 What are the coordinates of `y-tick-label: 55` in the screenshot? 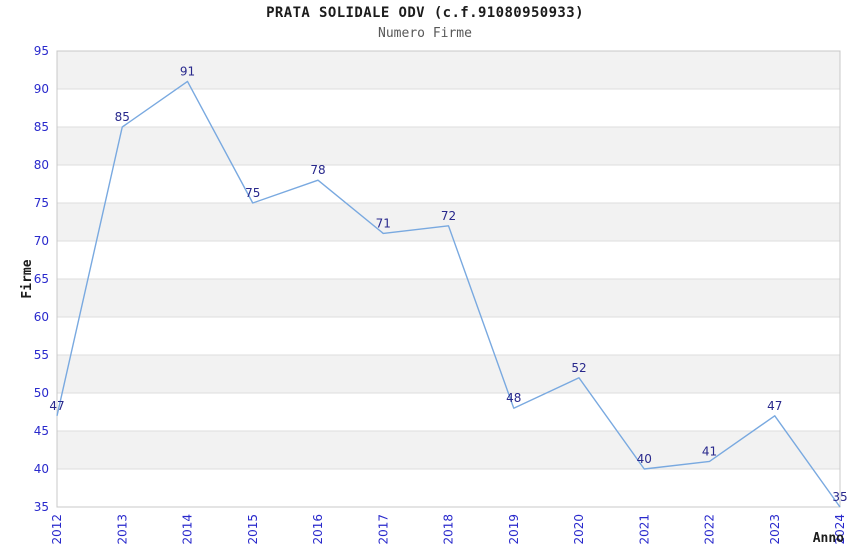 It's located at (41, 355).